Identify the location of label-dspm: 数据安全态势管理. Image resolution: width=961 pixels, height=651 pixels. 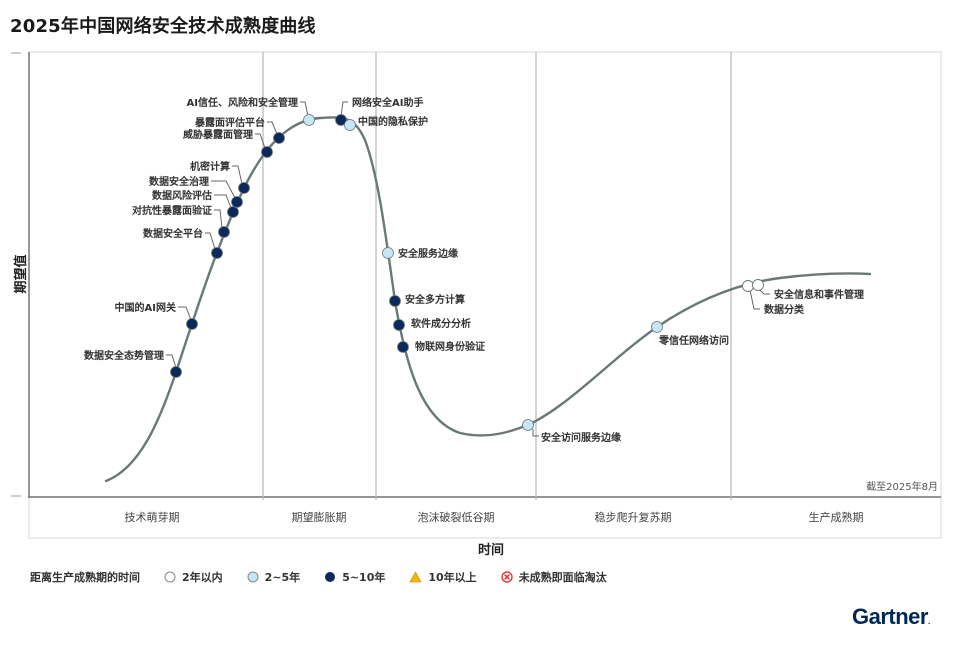
(124, 355).